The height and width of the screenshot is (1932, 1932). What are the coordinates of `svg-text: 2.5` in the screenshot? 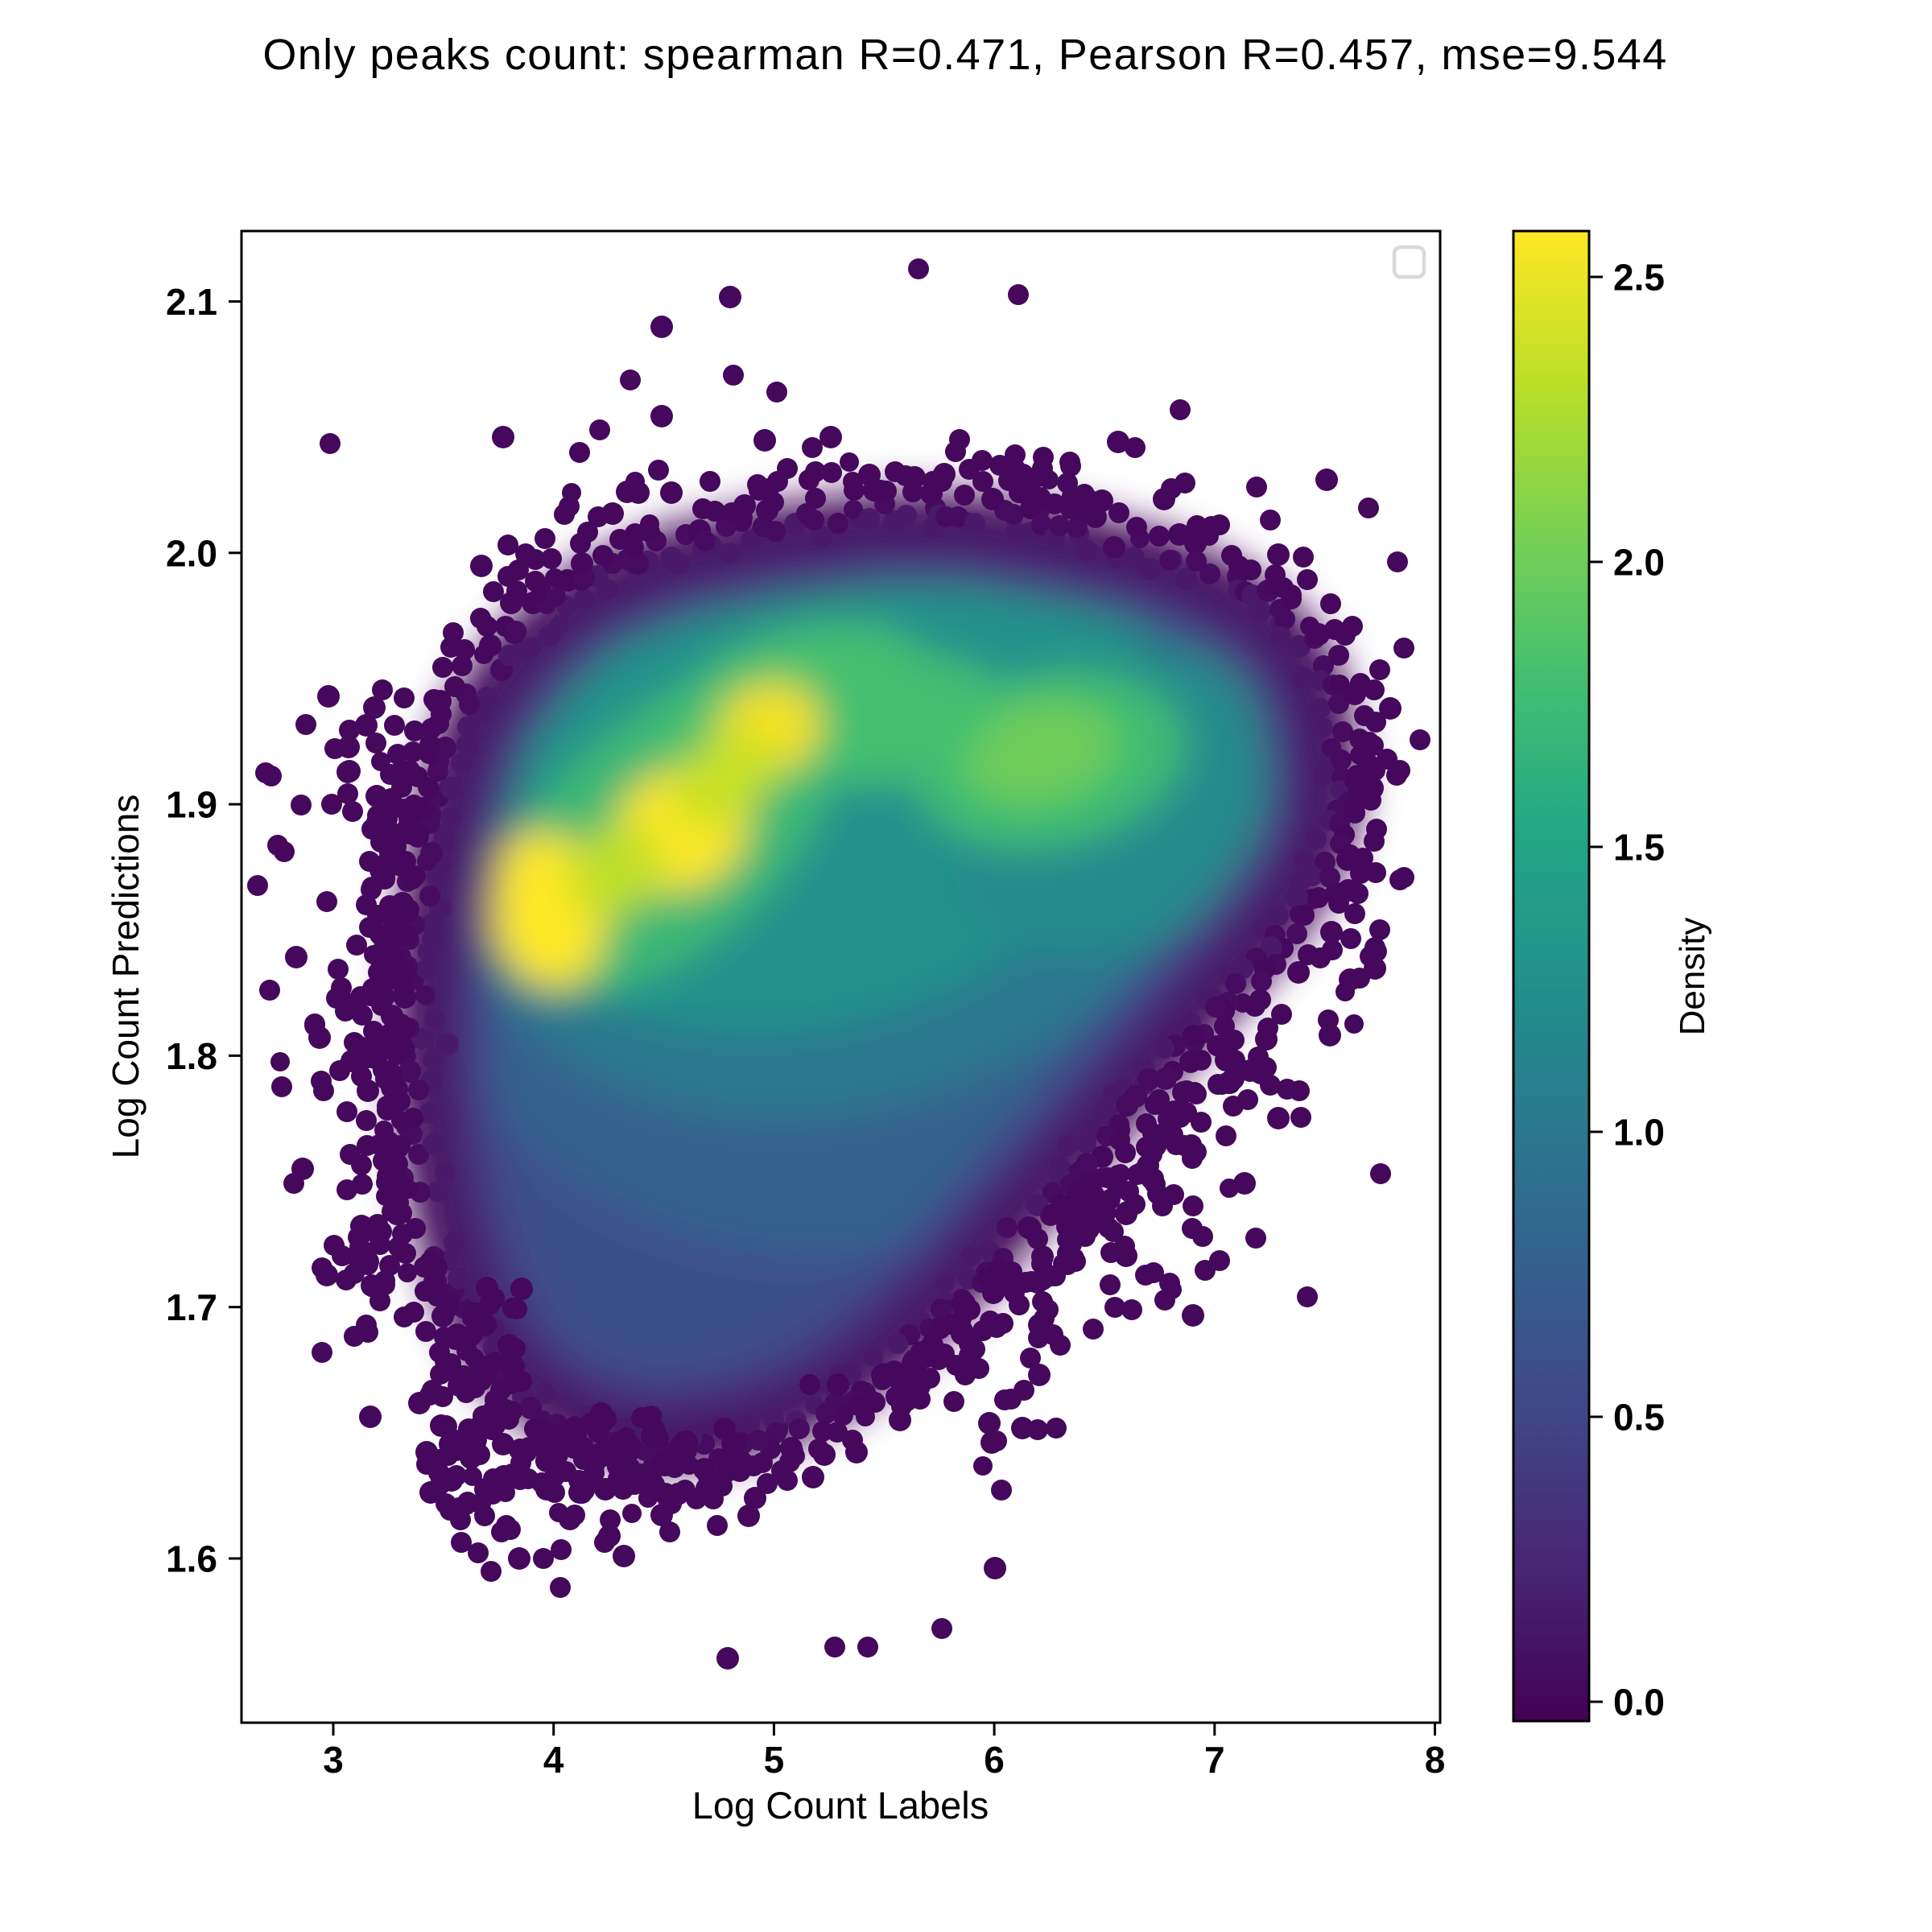 It's located at (1639, 278).